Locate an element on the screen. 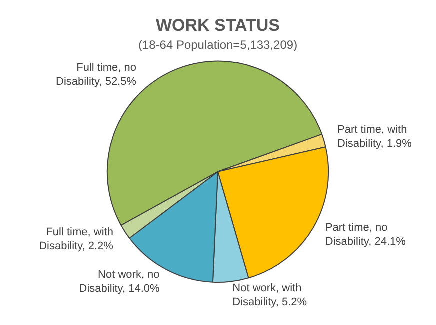 The height and width of the screenshot is (325, 436). chart-title: WORK STATUS is located at coordinates (218, 25).